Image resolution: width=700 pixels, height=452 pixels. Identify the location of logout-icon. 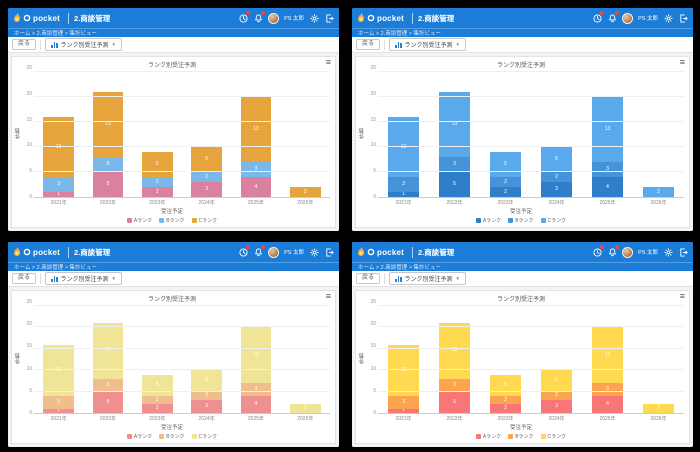
(683, 252).